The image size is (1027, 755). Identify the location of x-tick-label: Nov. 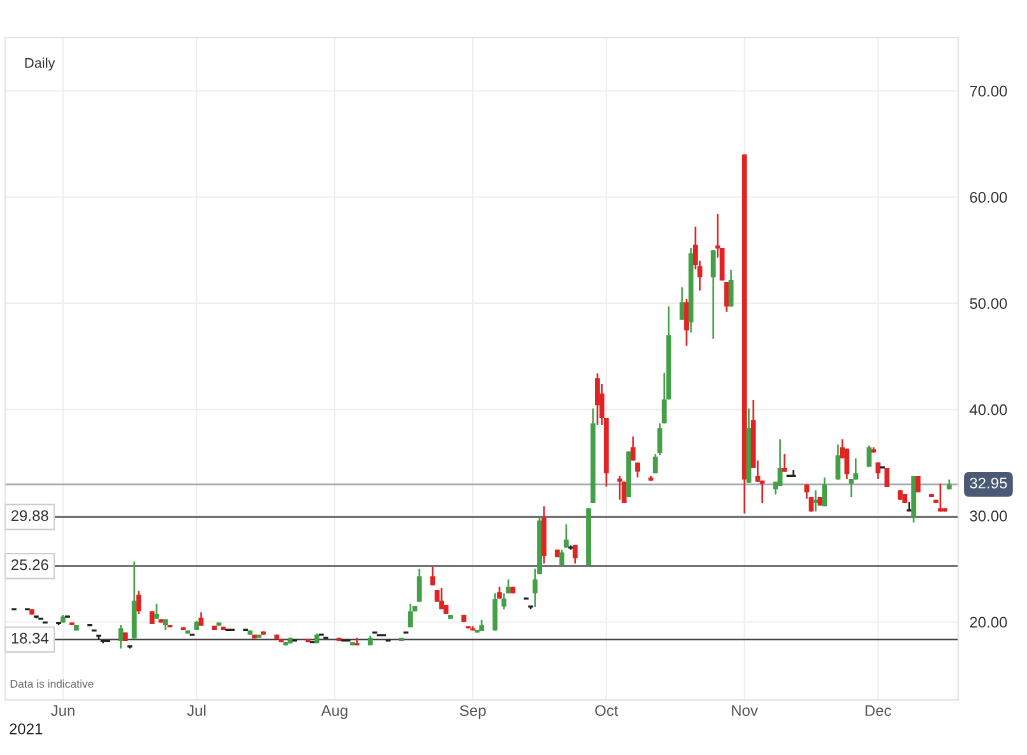
(745, 710).